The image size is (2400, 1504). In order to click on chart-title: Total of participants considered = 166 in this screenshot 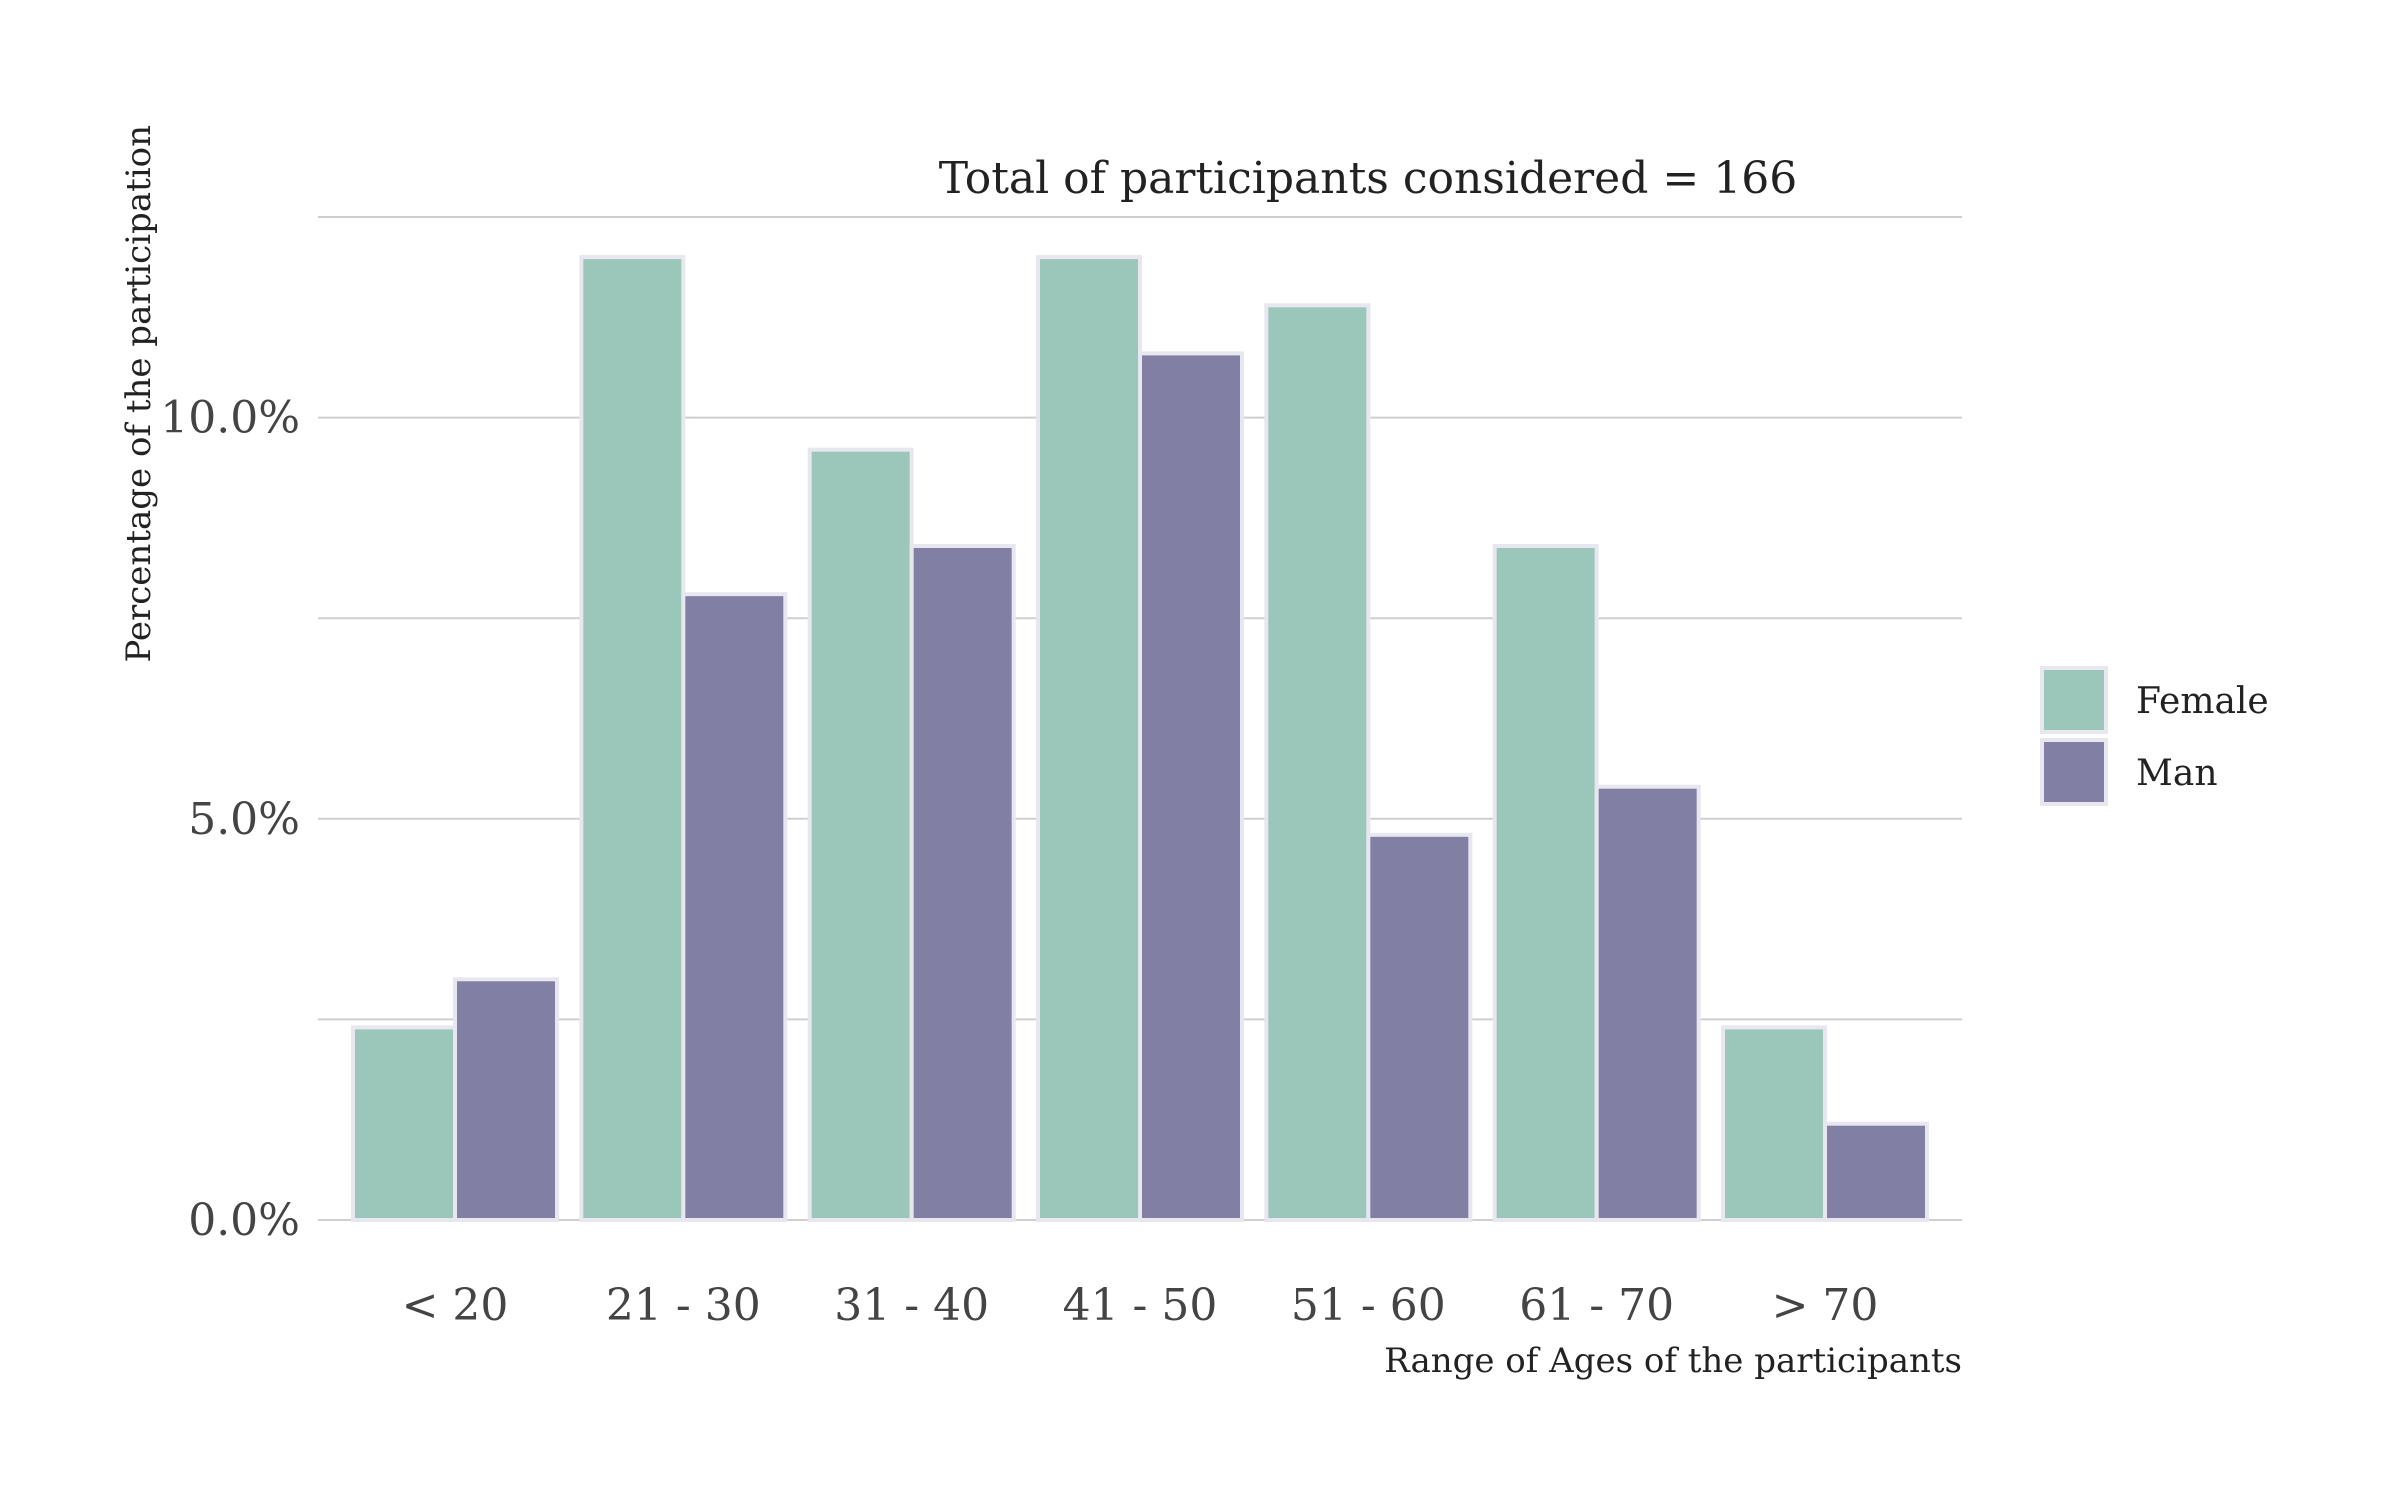, I will do `click(1368, 178)`.